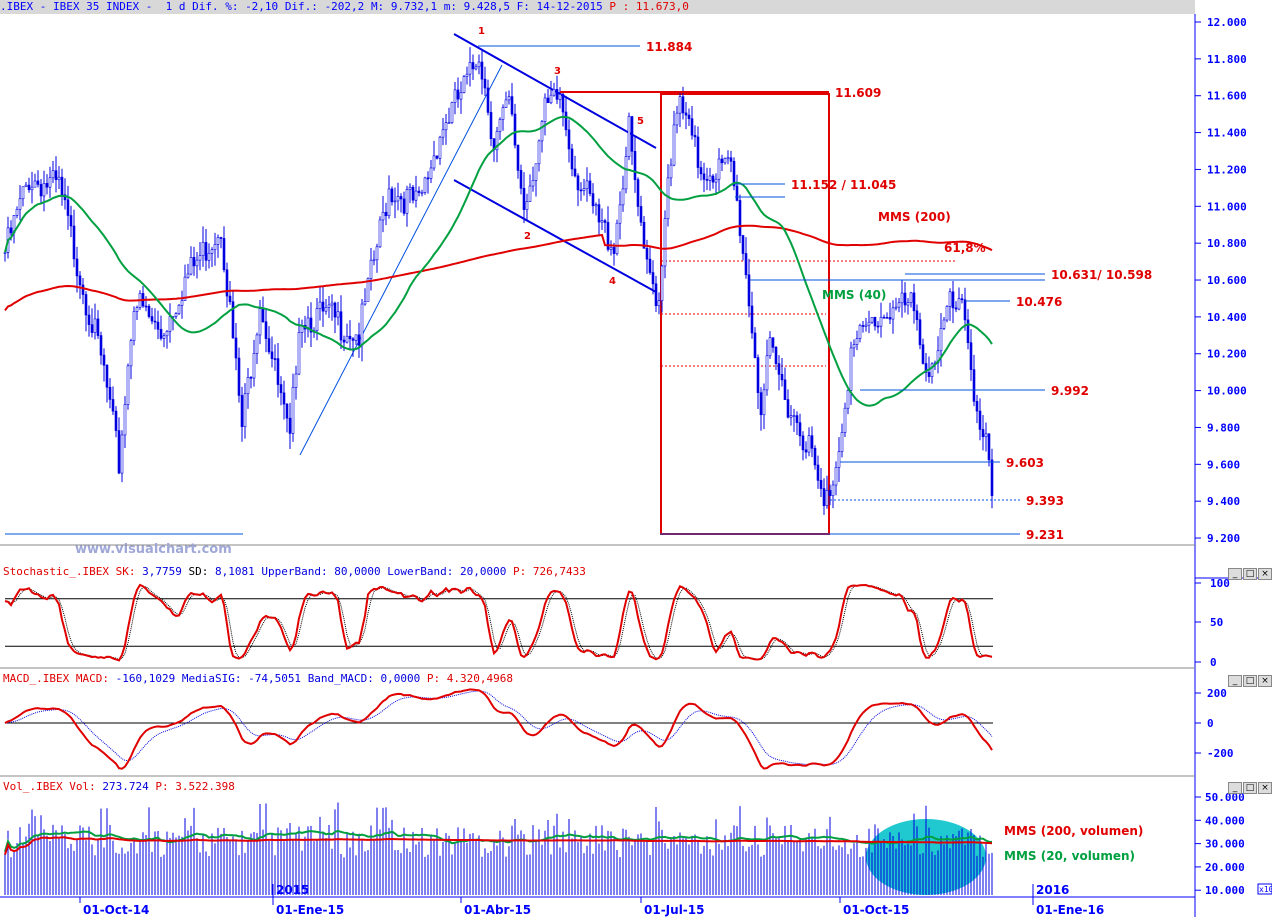 The width and height of the screenshot is (1272, 917). Describe the element at coordinates (674, 910) in the screenshot. I see `x-tick-label: 01-Jul-15` at that location.